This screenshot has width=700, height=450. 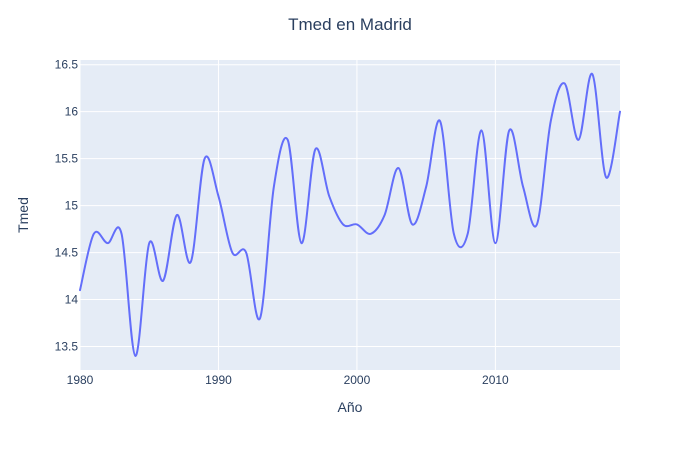 I want to click on x-tick-label: 2010, so click(x=495, y=380).